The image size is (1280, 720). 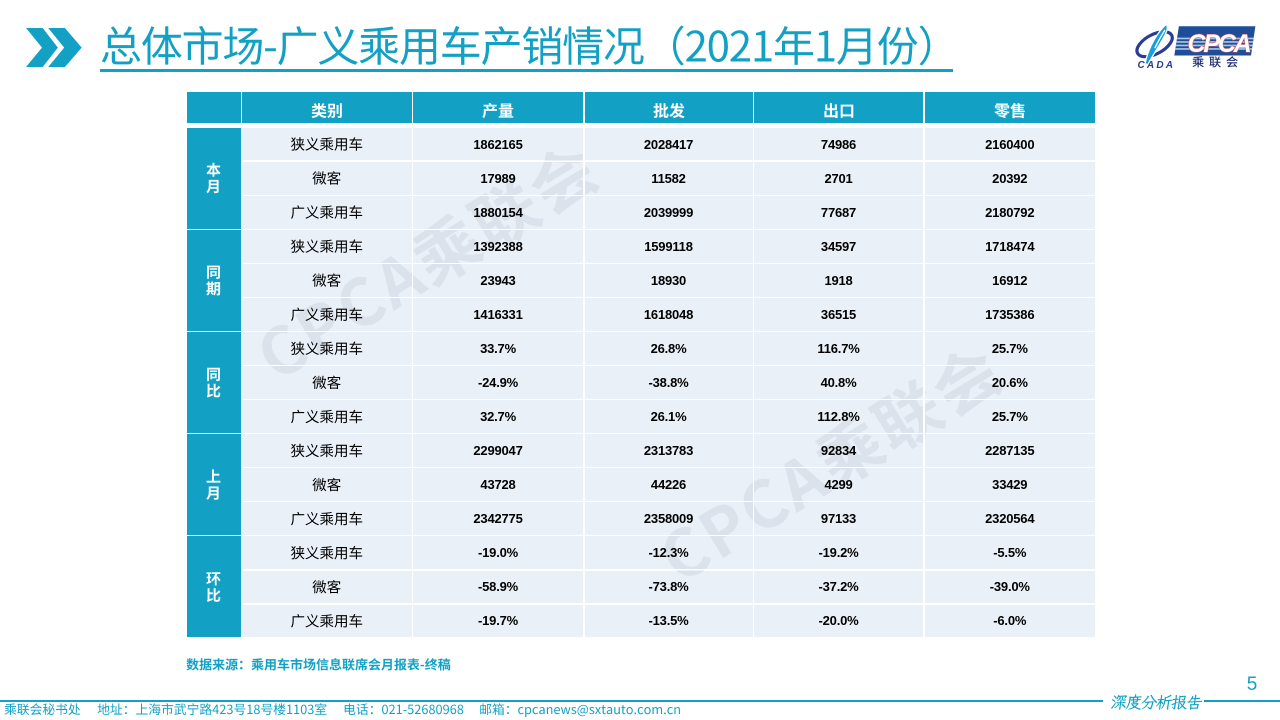 I want to click on svg-text: CADA, so click(x=1157, y=65).